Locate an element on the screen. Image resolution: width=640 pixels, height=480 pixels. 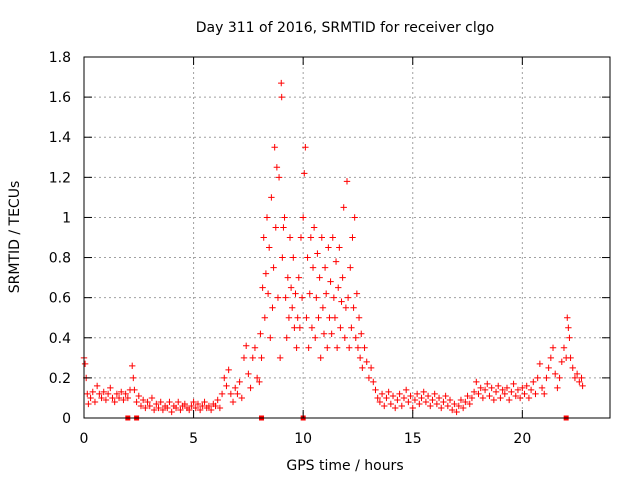
y-tick-label: 0.8 is located at coordinates (60, 259).